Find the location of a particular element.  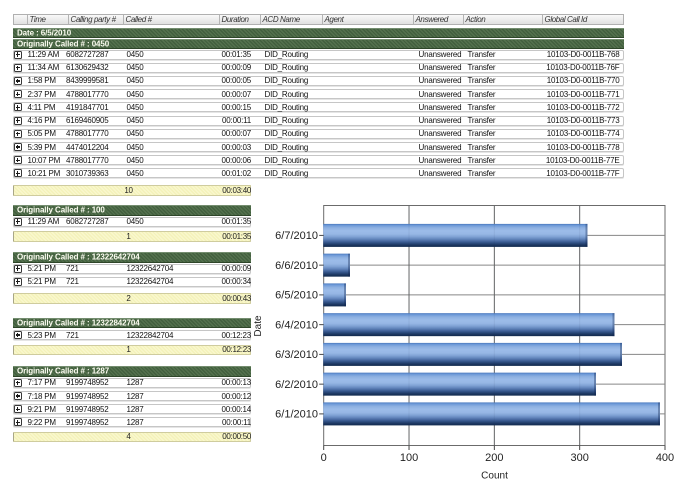

svg-text: 6/1/2010 is located at coordinates (296, 415).